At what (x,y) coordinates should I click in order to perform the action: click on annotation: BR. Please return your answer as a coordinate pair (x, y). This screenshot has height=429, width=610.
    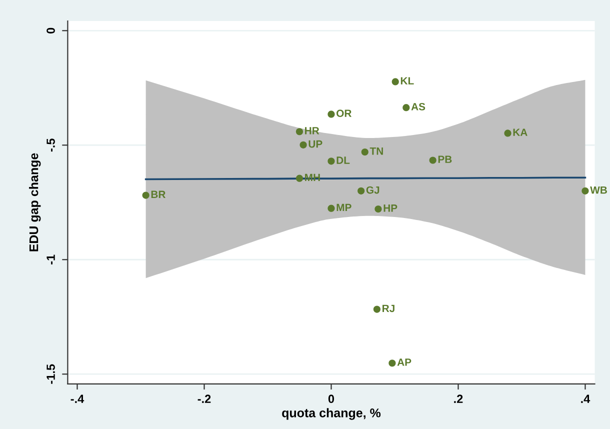
    Looking at the image, I should click on (158, 194).